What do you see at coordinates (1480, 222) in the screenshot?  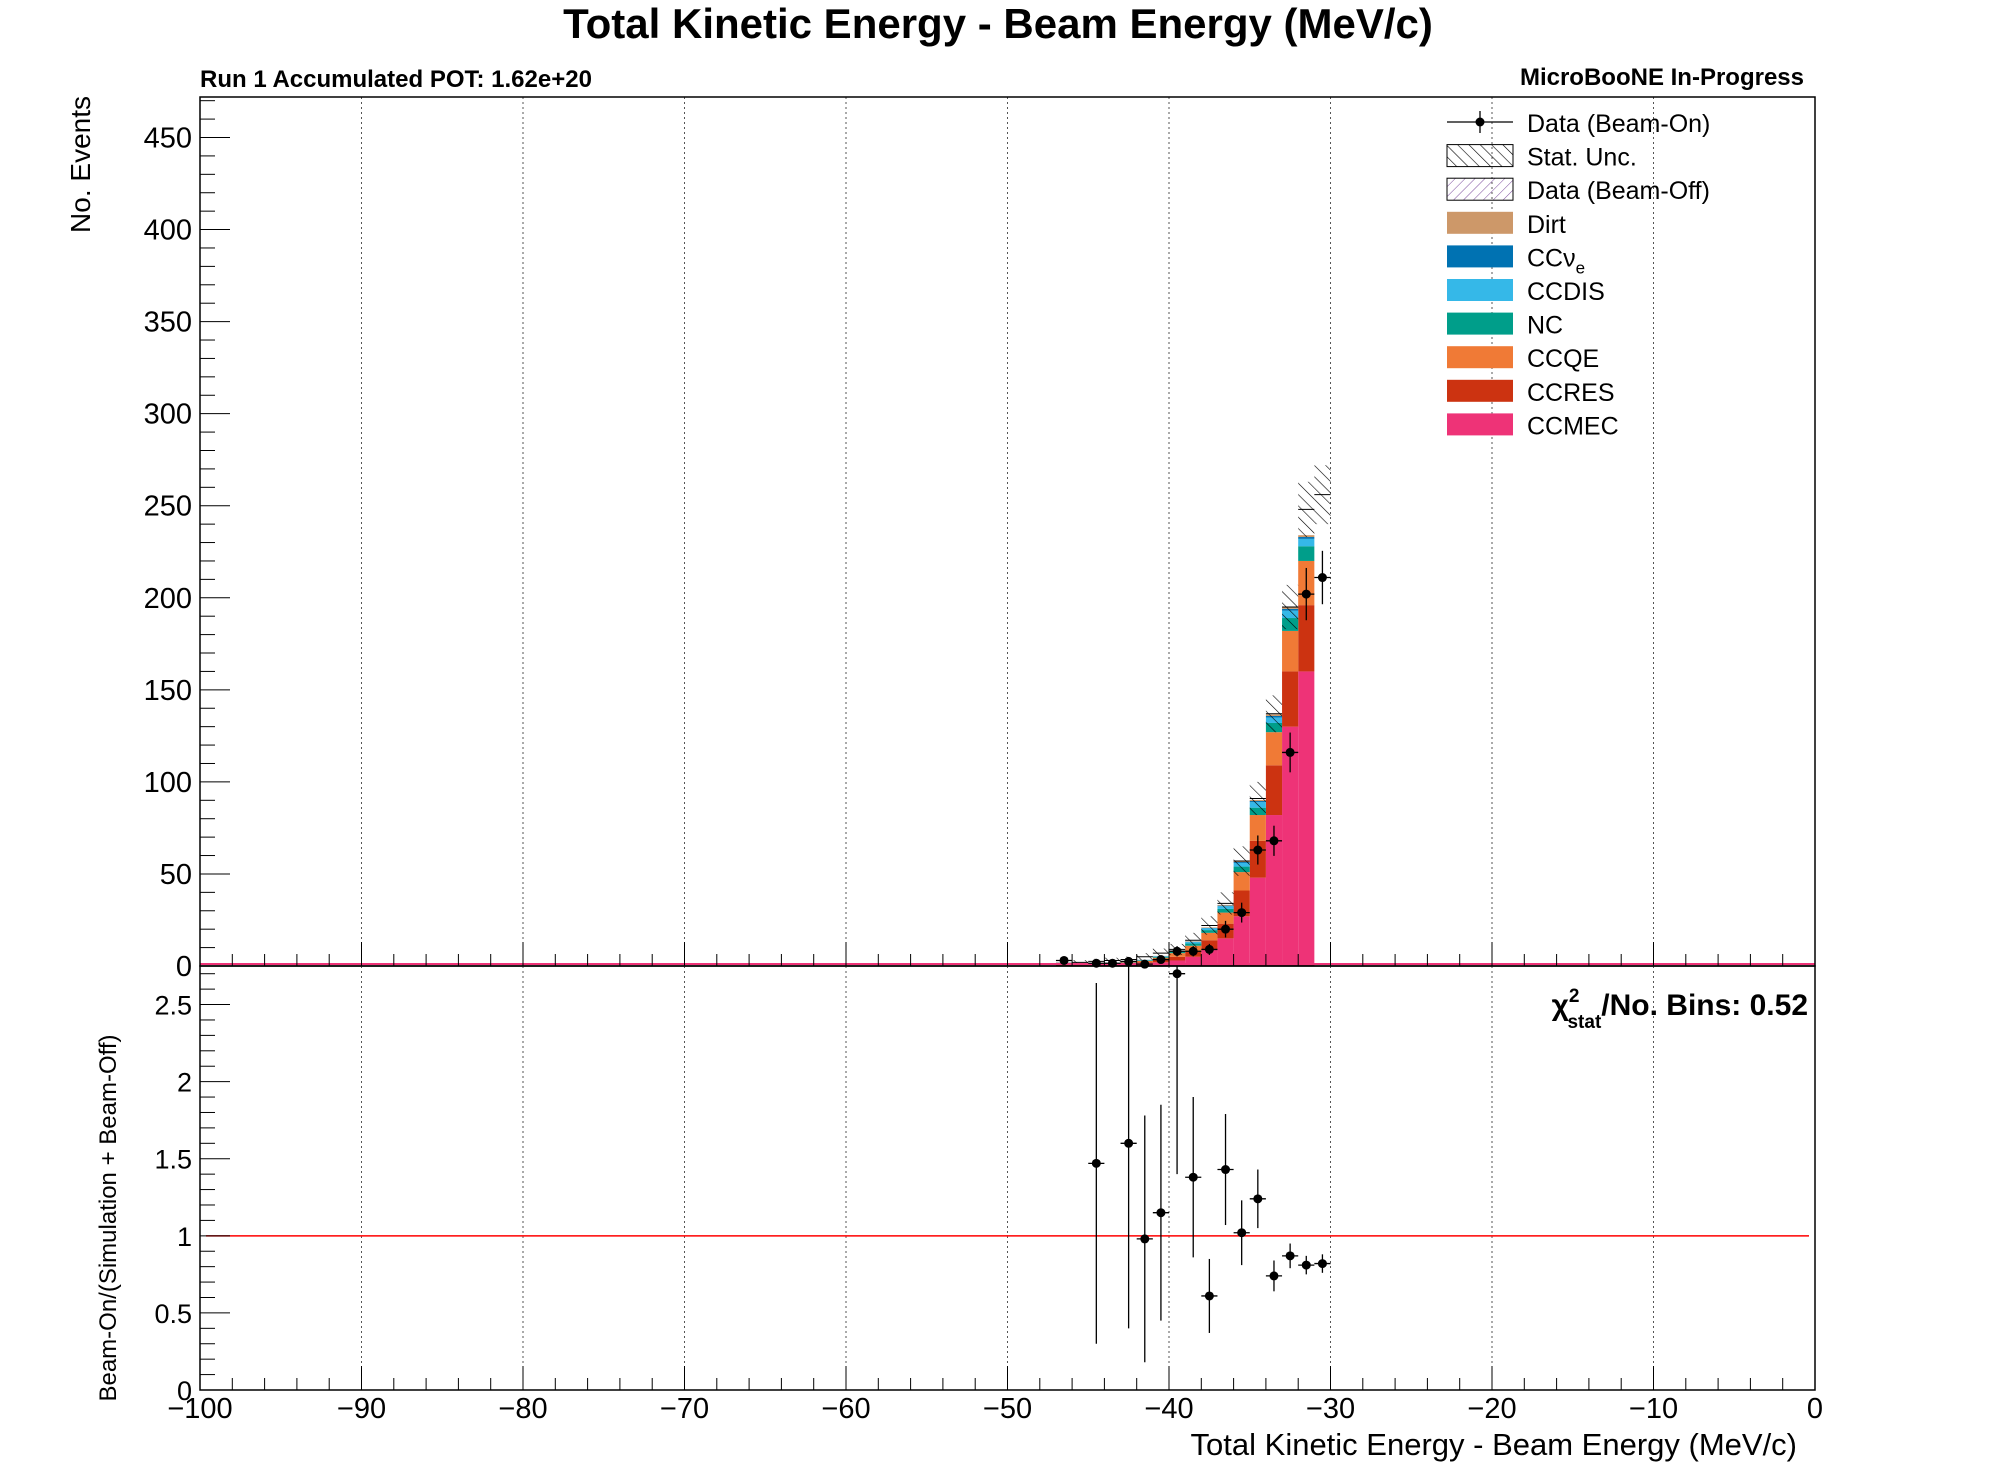 I see `legend-swatch-dirt` at bounding box center [1480, 222].